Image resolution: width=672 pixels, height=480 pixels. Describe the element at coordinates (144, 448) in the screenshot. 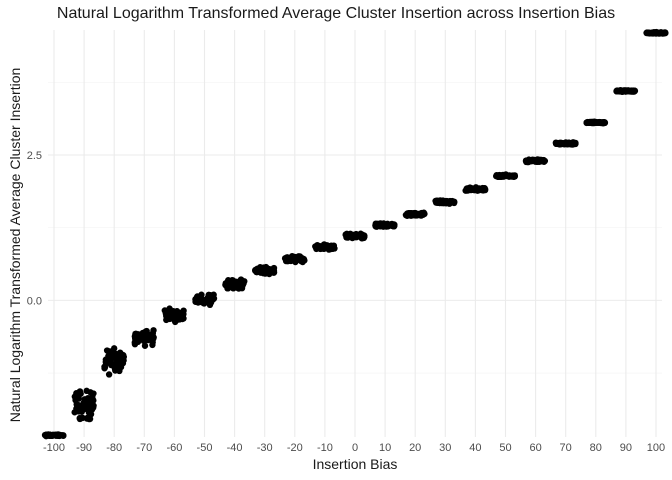

I see `x-tick-label: -70` at that location.